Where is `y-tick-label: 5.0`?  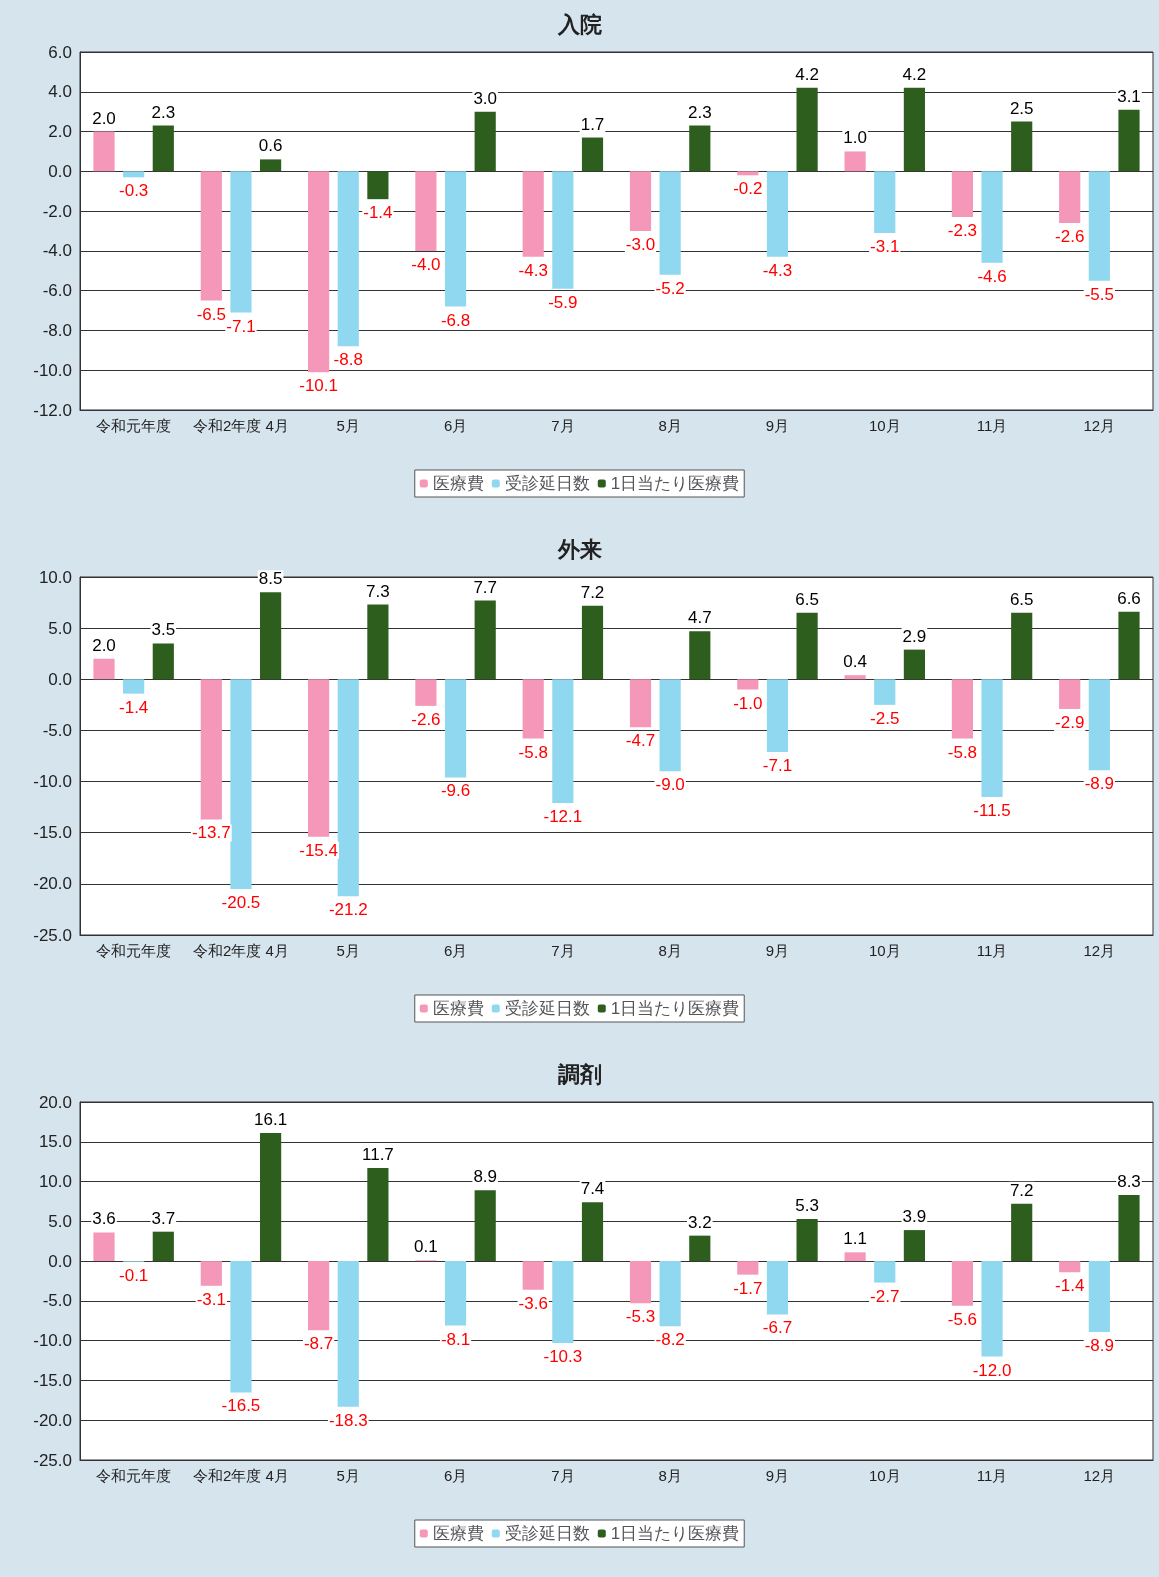
y-tick-label: 5.0 is located at coordinates (60, 1221).